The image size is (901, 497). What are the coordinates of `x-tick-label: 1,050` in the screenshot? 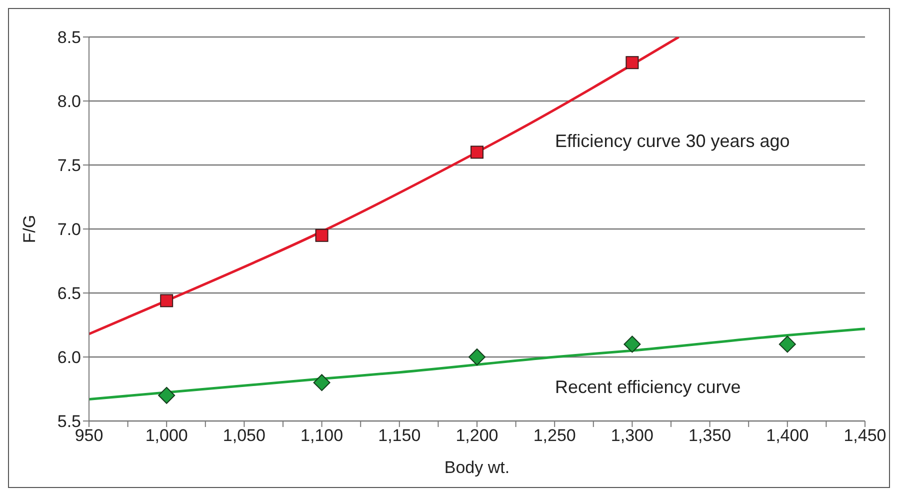 It's located at (244, 436).